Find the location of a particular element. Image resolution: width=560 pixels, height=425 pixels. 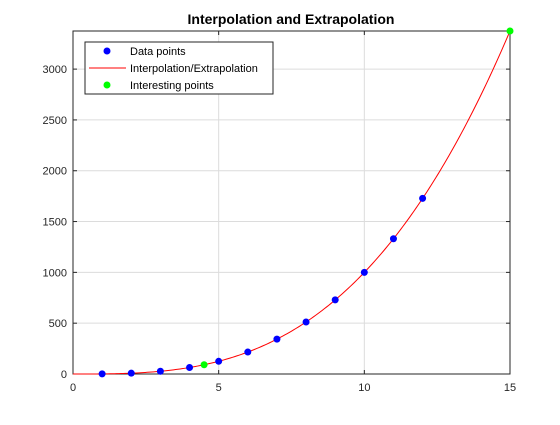

y-tick-label: 0 is located at coordinates (64, 375).